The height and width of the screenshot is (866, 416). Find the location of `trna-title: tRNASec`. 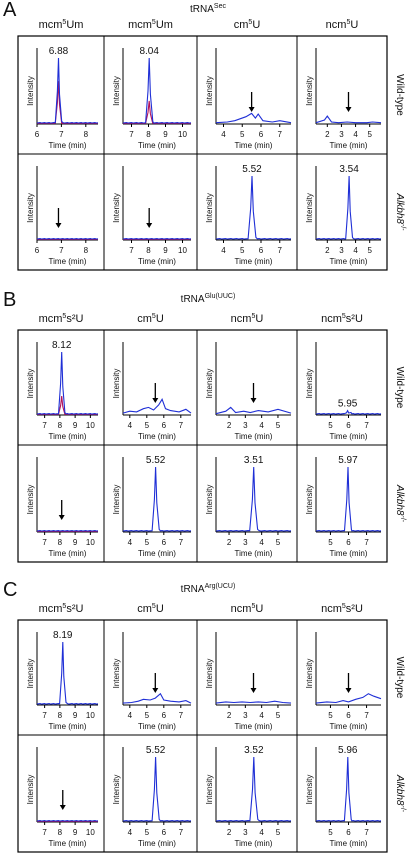

trna-title: tRNASec is located at coordinates (208, 9).